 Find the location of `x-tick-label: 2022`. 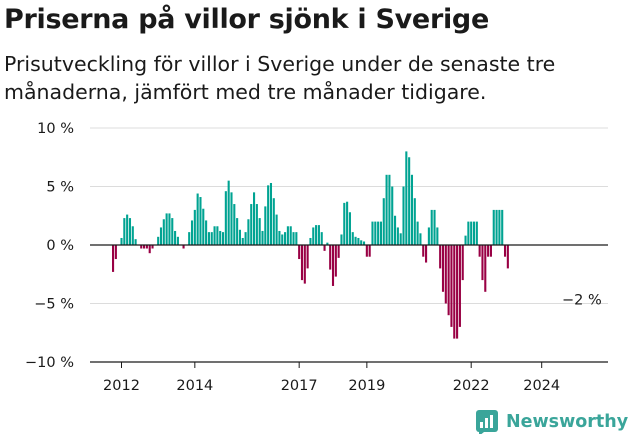

x-tick-label: 2022 is located at coordinates (471, 386).